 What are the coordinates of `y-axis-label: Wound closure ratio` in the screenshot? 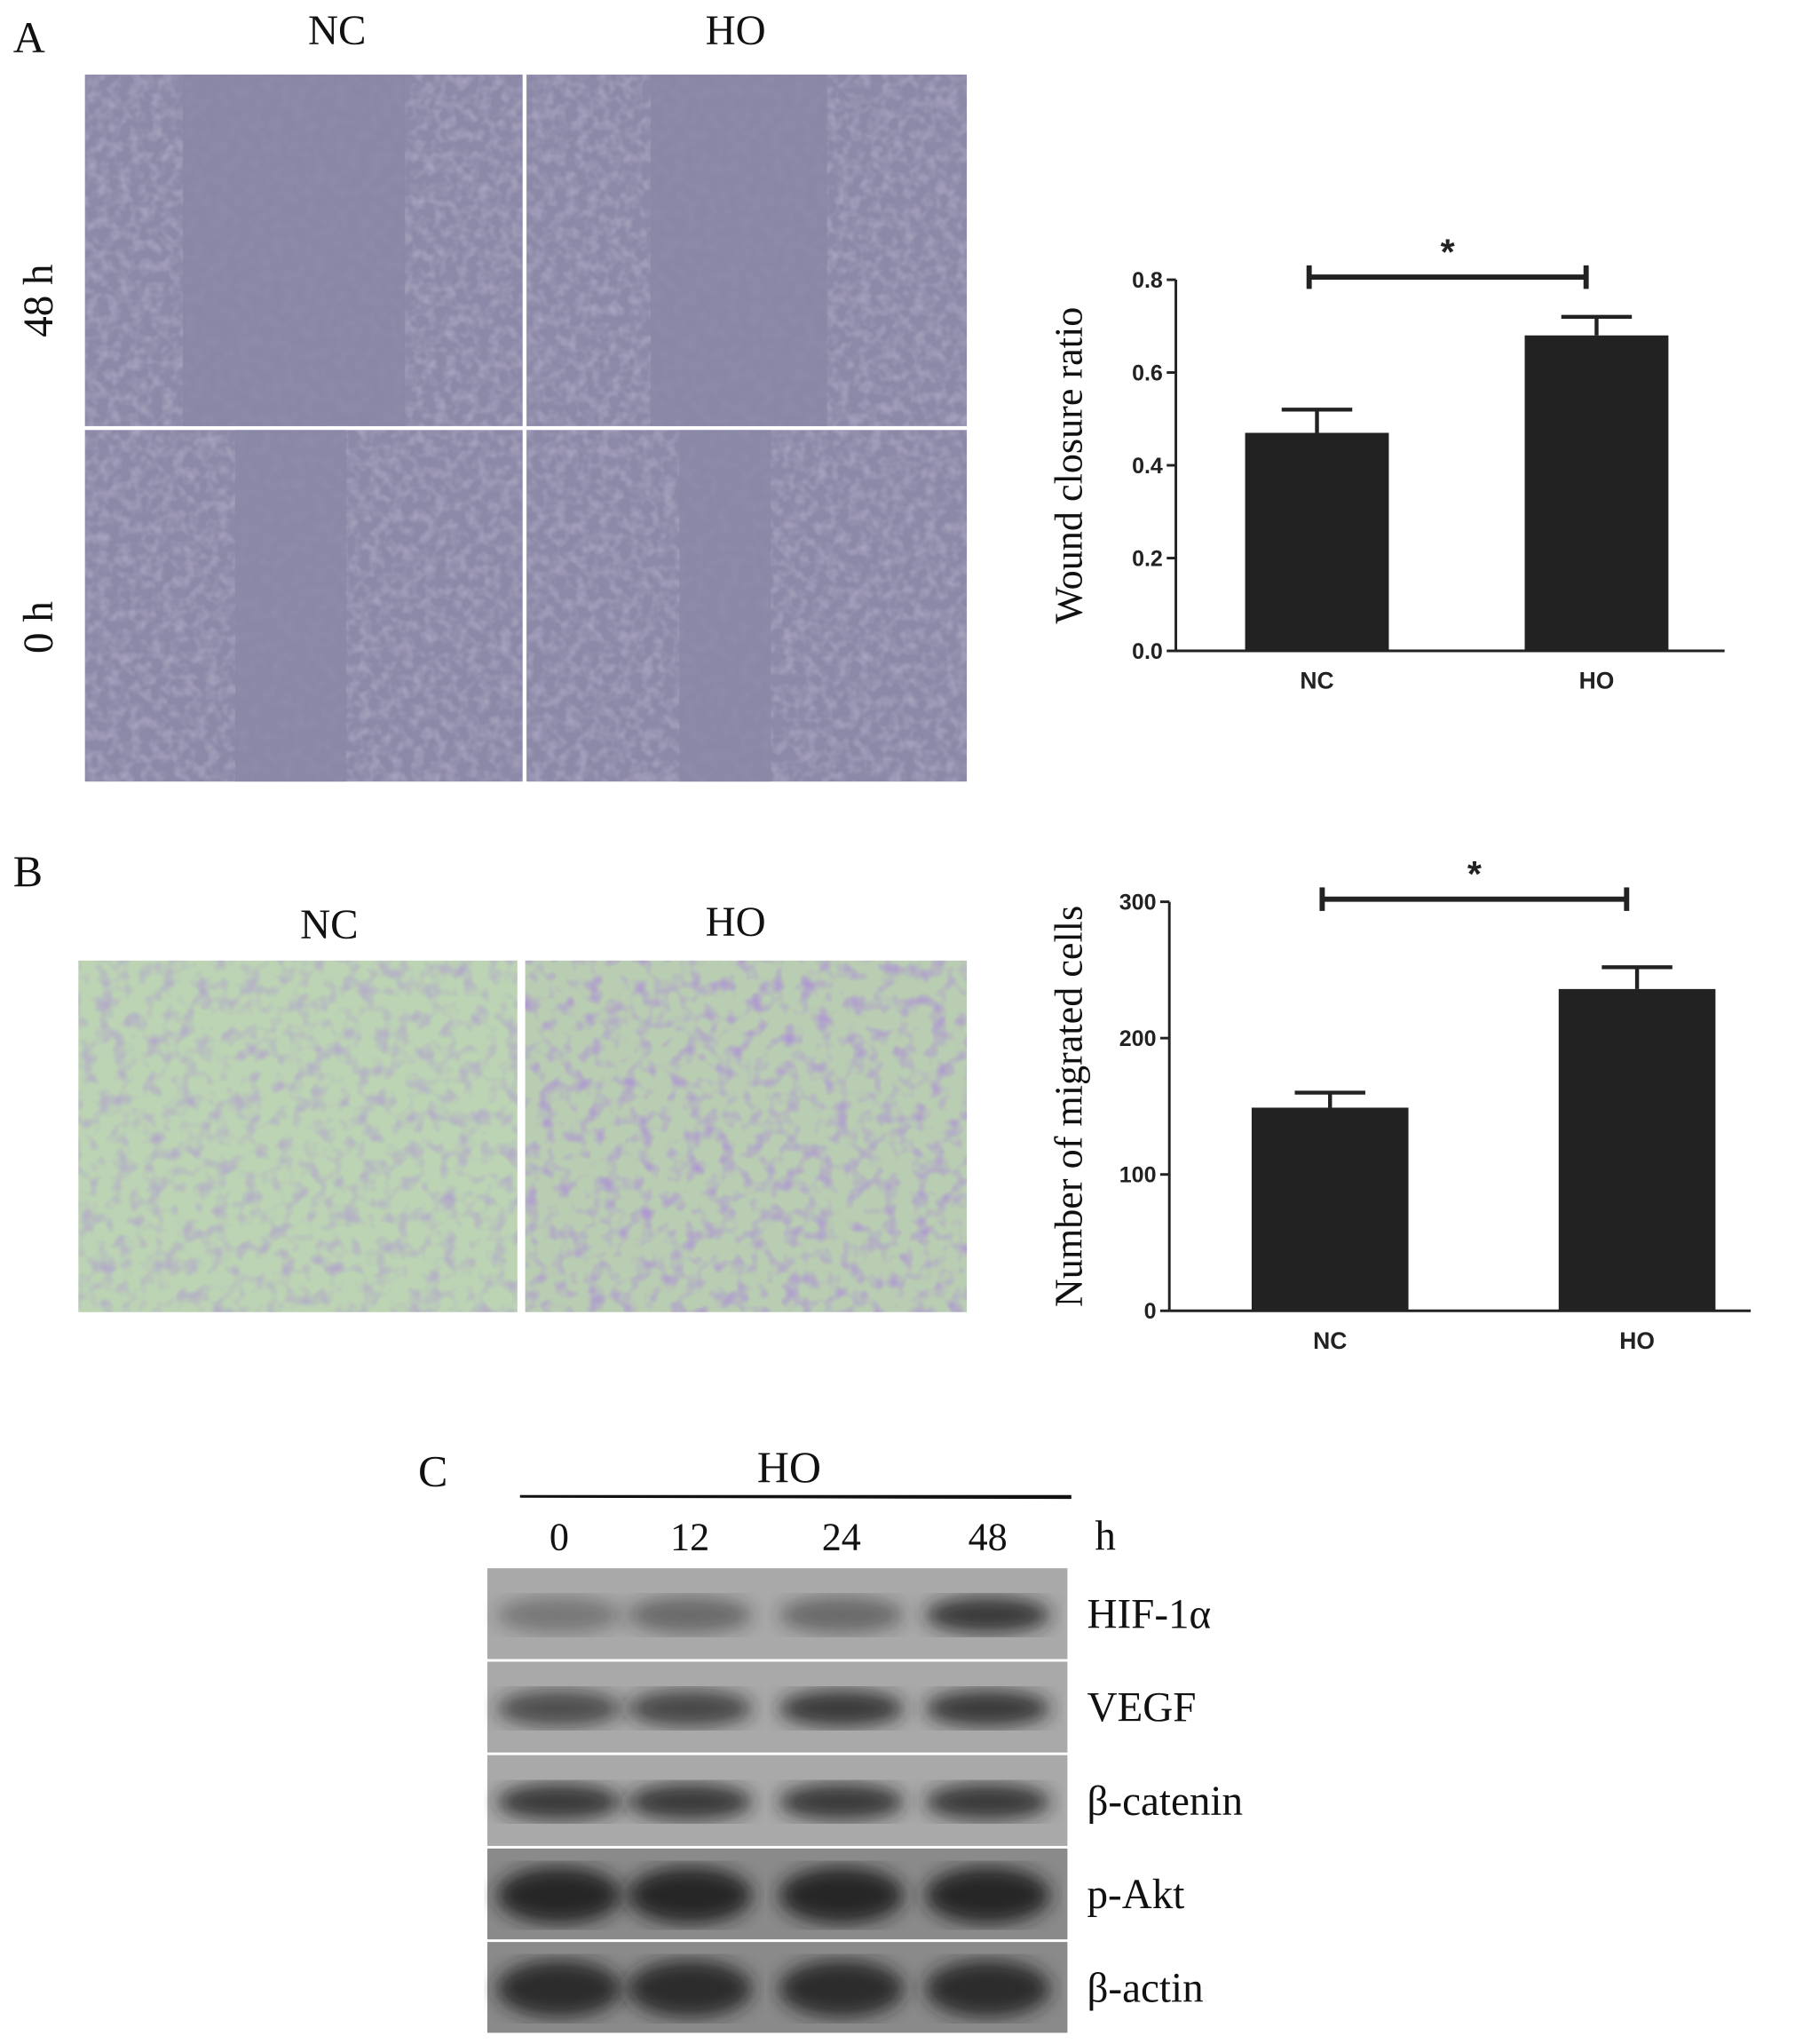 It's located at (1070, 466).